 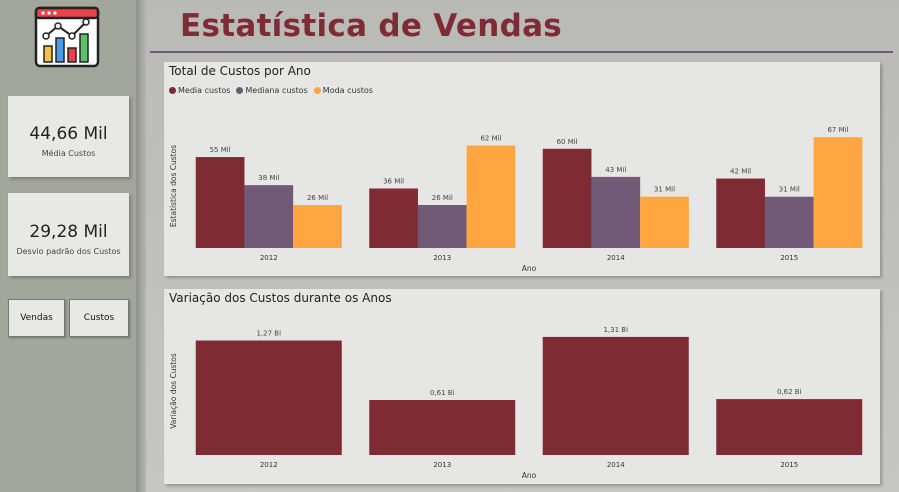 What do you see at coordinates (269, 258) in the screenshot?
I see `chart1-x-tick-2012: 2012` at bounding box center [269, 258].